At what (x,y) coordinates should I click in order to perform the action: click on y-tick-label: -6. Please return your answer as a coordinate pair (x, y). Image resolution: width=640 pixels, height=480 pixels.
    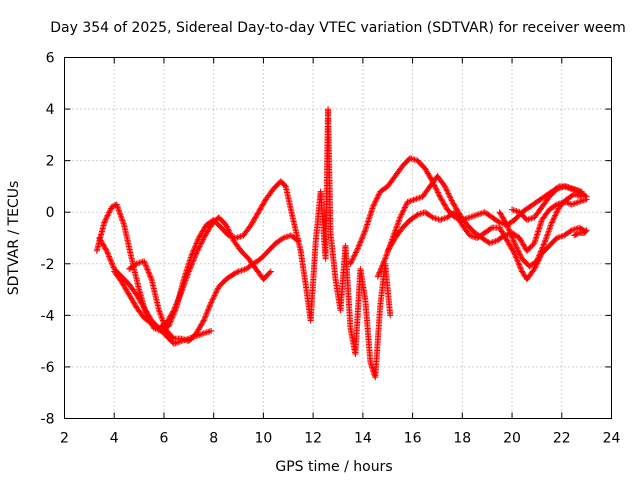
    Looking at the image, I should click on (48, 368).